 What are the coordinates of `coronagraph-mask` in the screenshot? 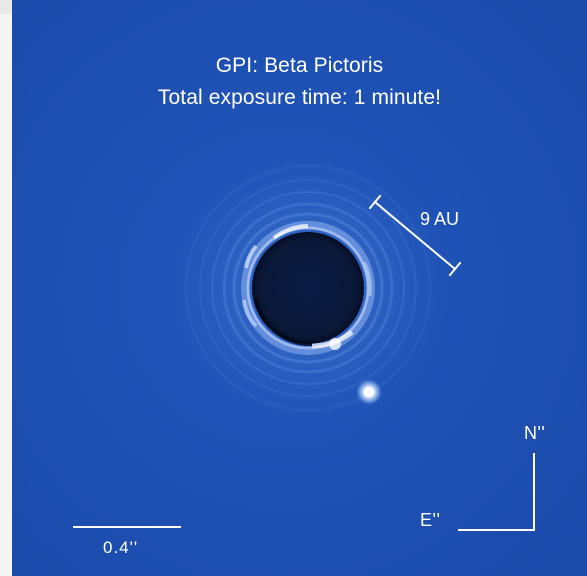 It's located at (308, 288).